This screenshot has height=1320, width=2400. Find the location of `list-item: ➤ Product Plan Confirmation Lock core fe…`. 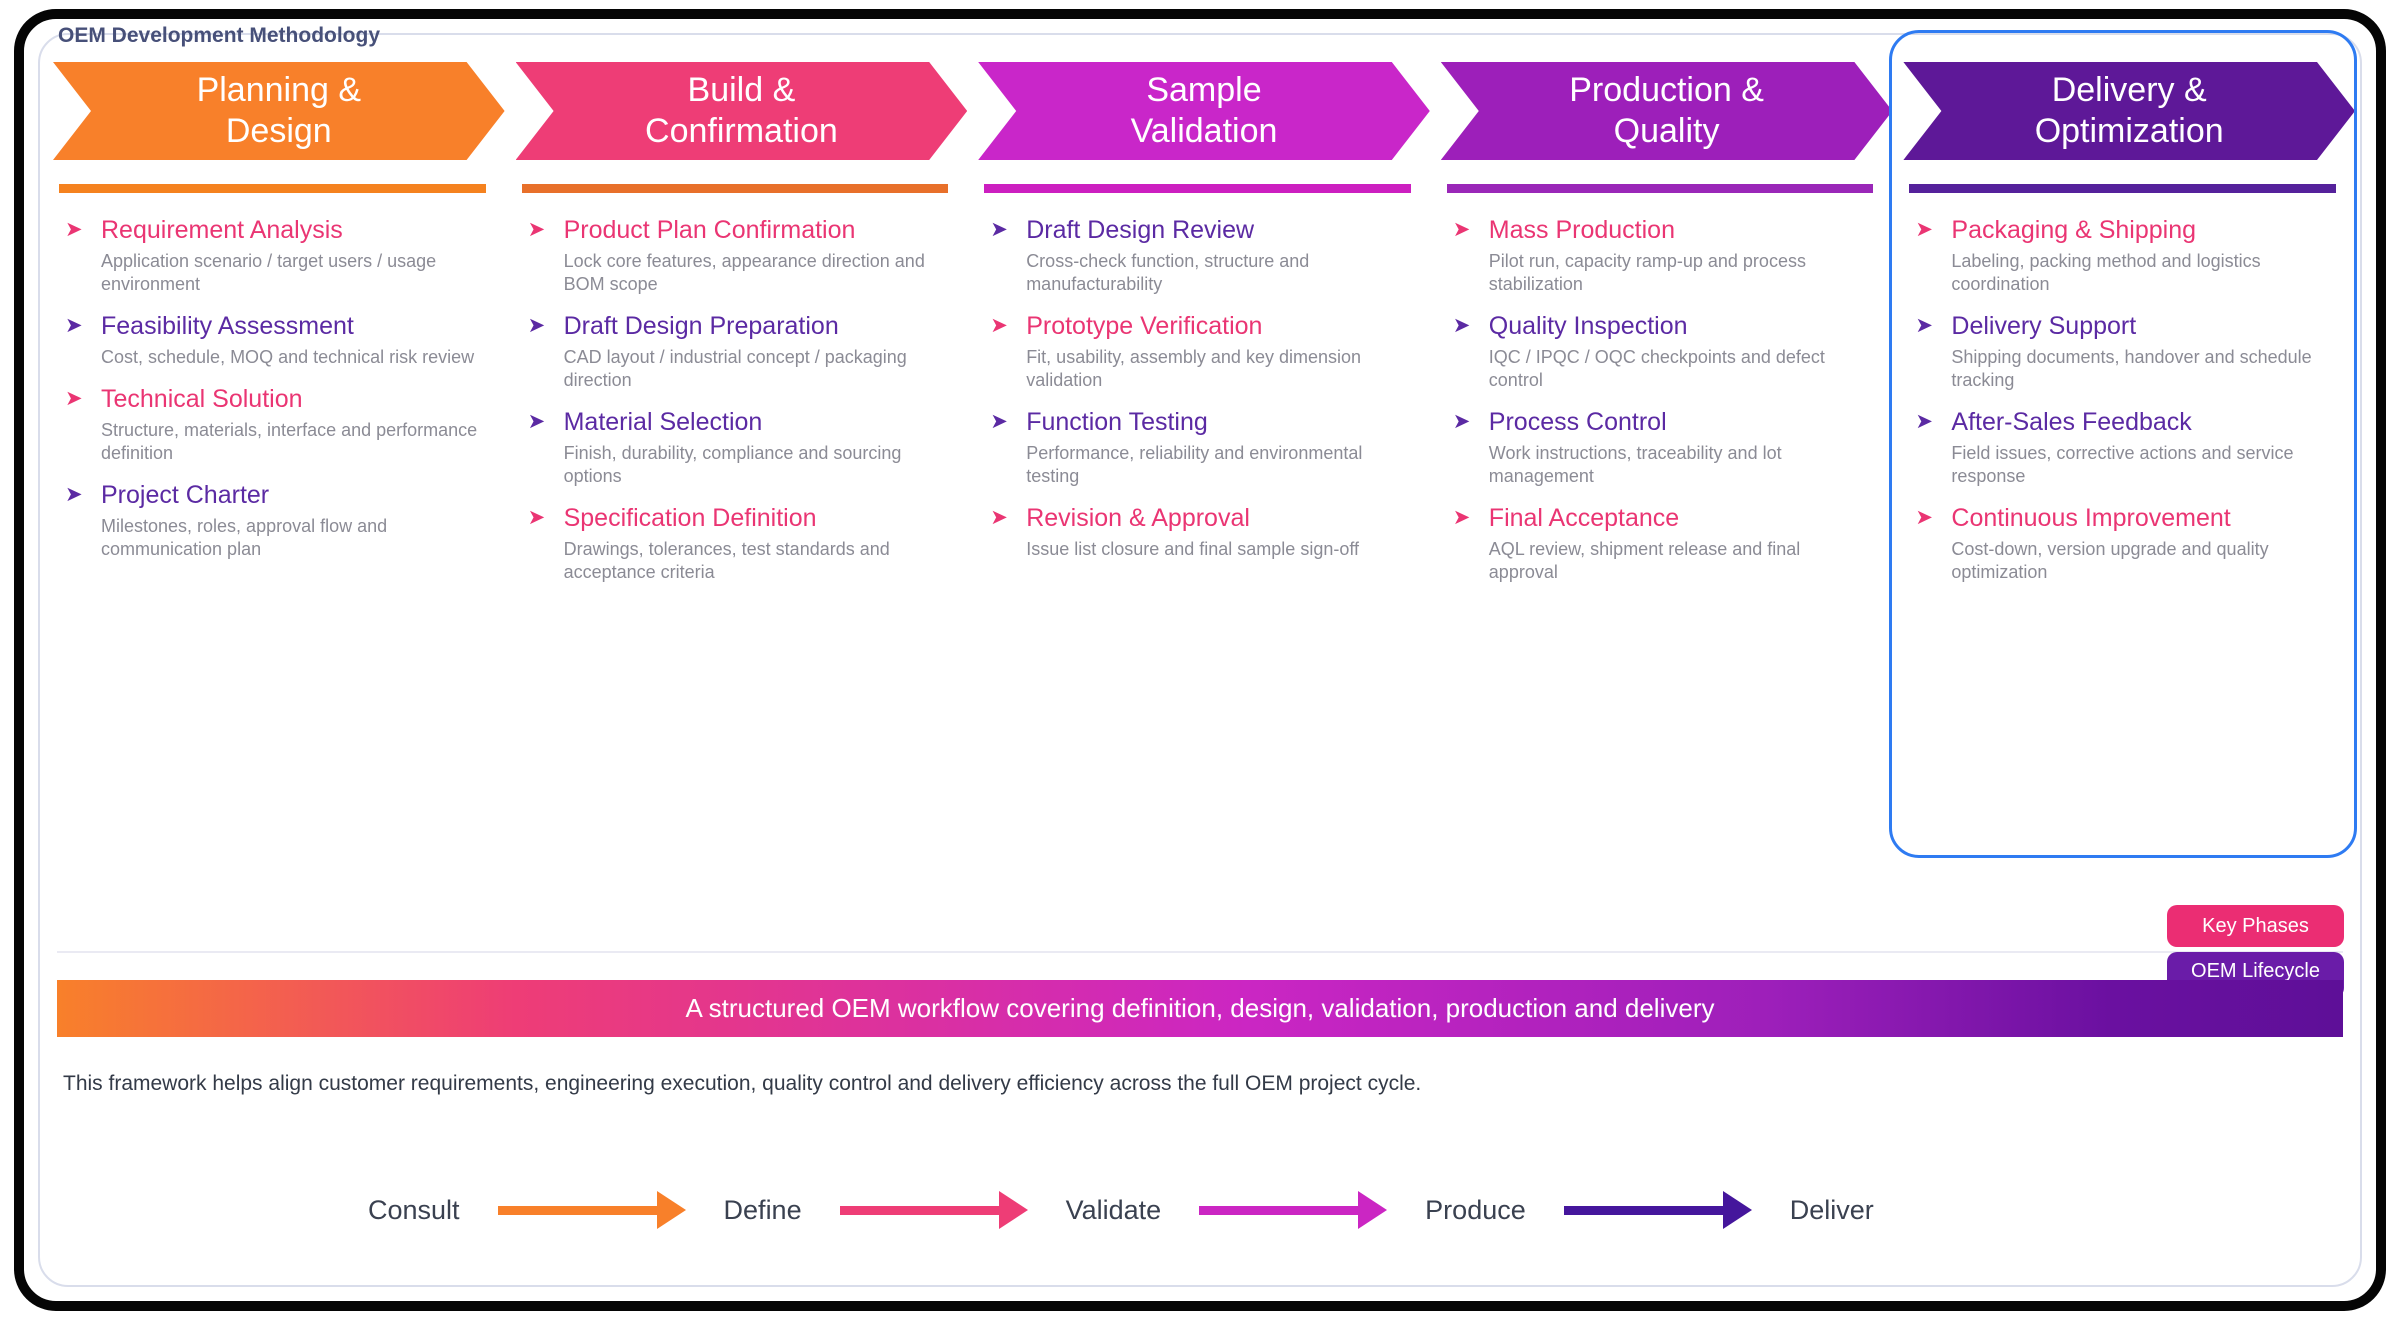

list-item: ➤ Product Plan Confirmation Lock core fe… is located at coordinates (743, 255).